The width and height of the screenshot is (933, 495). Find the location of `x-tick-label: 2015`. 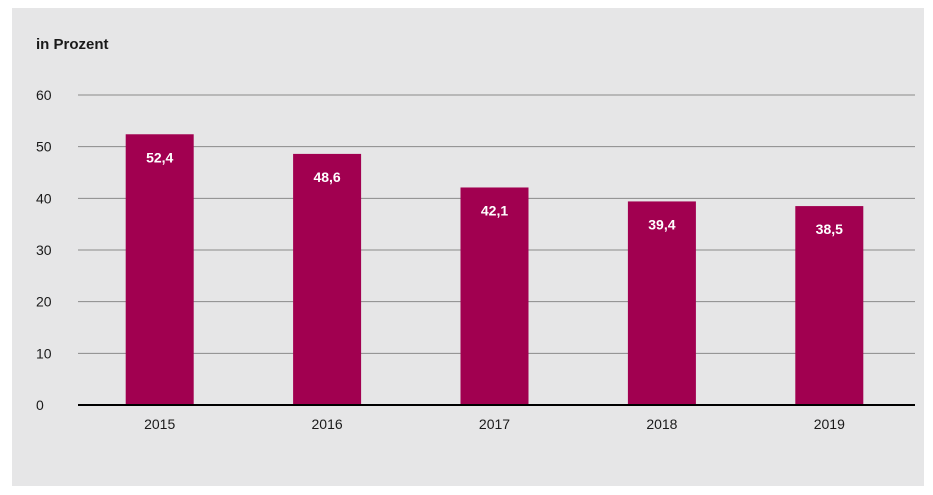

x-tick-label: 2015 is located at coordinates (159, 424).